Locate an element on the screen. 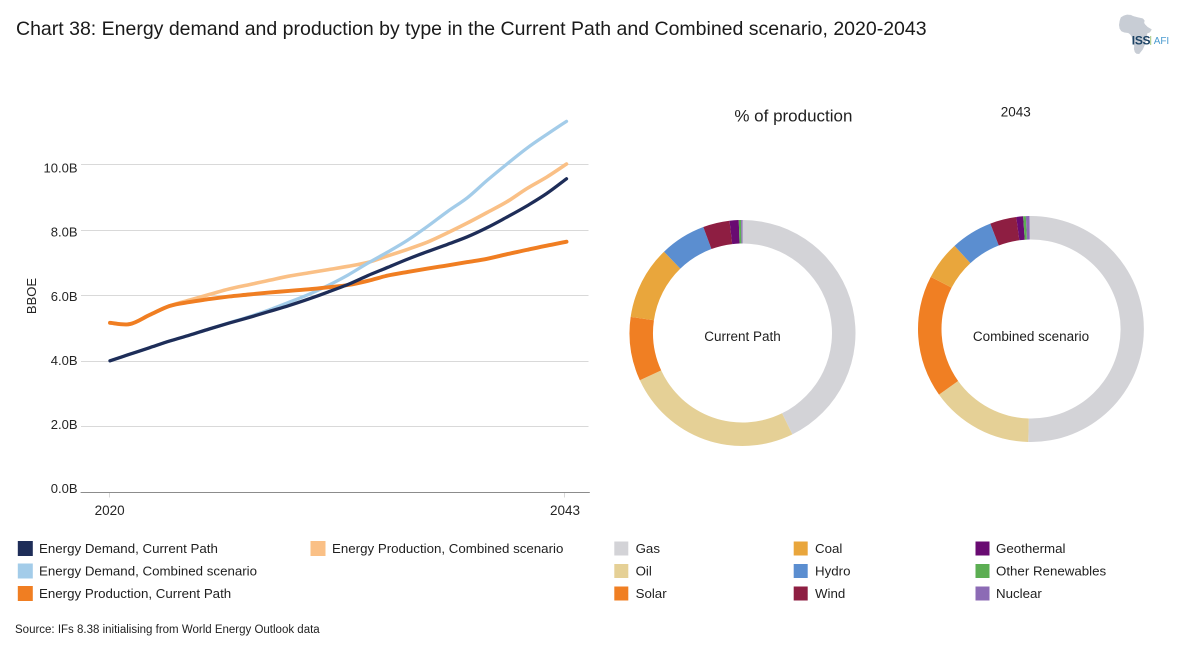 The width and height of the screenshot is (1186, 656). svg-text: AFI is located at coordinates (1161, 41).